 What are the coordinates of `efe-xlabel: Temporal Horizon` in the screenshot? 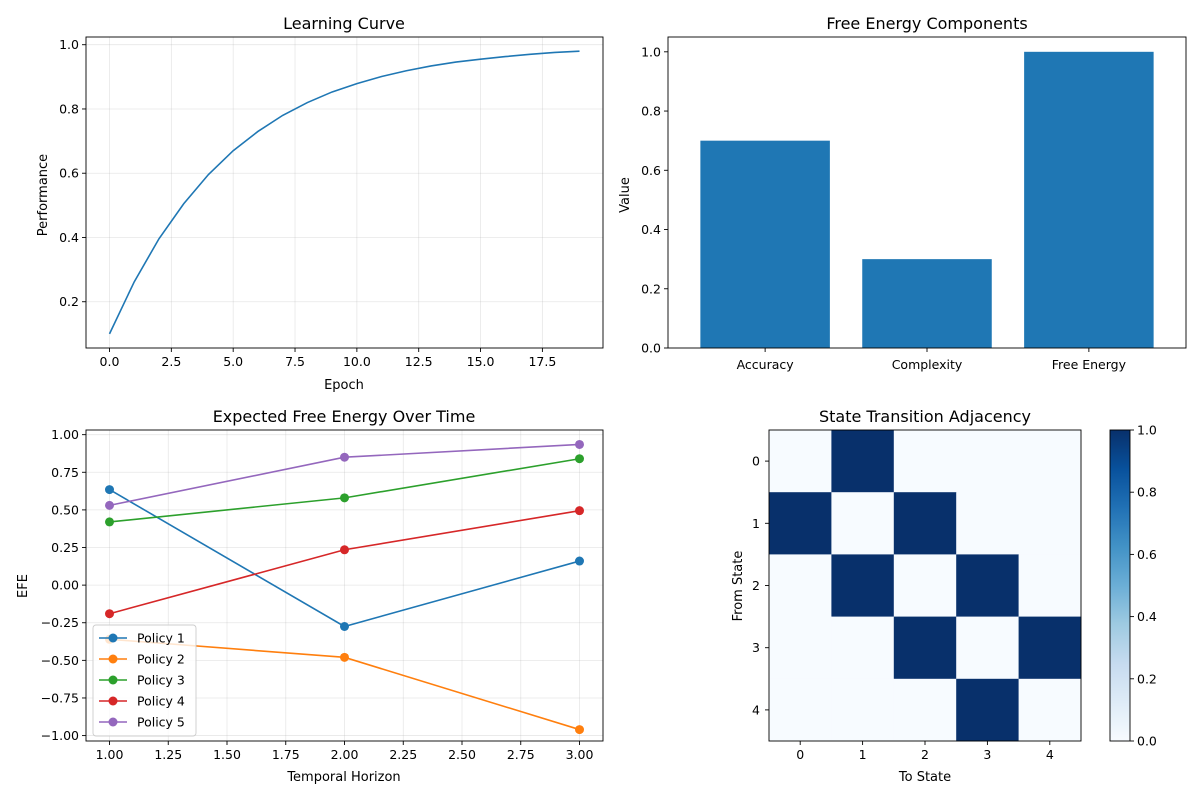 It's located at (343, 777).